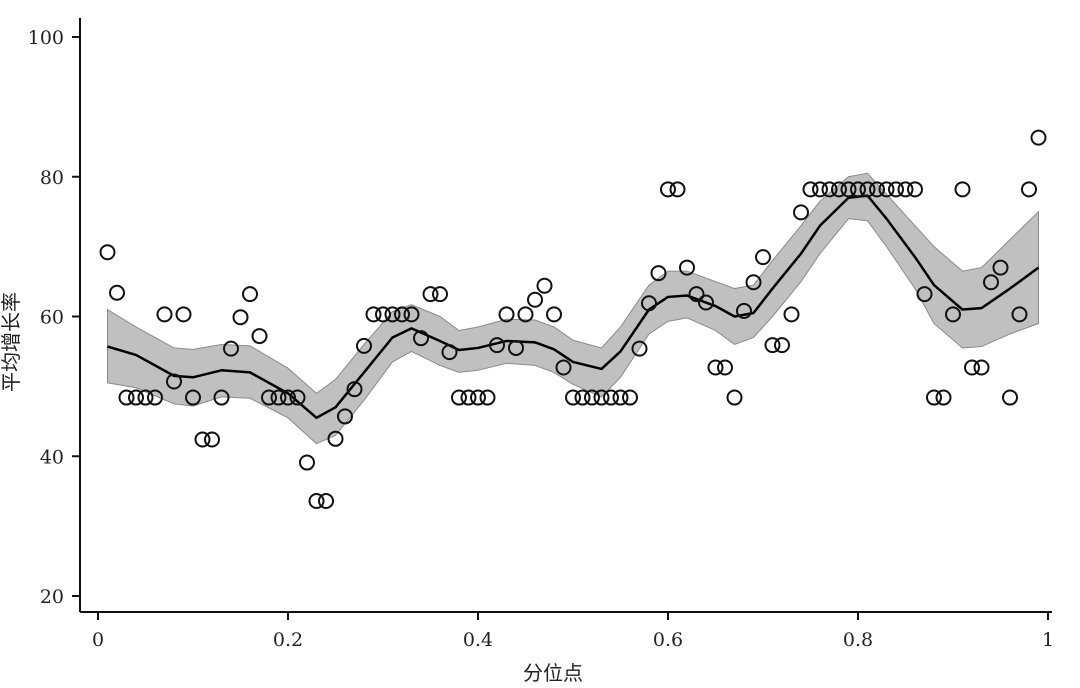  What do you see at coordinates (52, 597) in the screenshot?
I see `y-tick-label: 20` at bounding box center [52, 597].